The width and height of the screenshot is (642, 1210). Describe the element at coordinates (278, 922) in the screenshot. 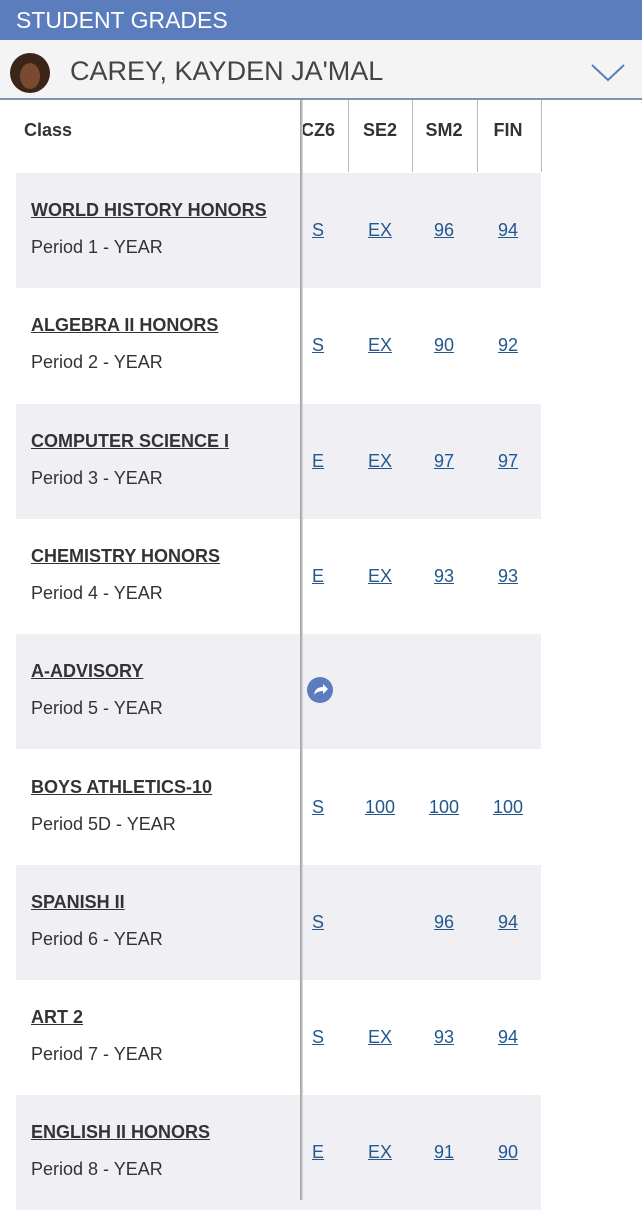

I see `class-row: SPANISH II Period 6 - YEAR S 96 94` at that location.